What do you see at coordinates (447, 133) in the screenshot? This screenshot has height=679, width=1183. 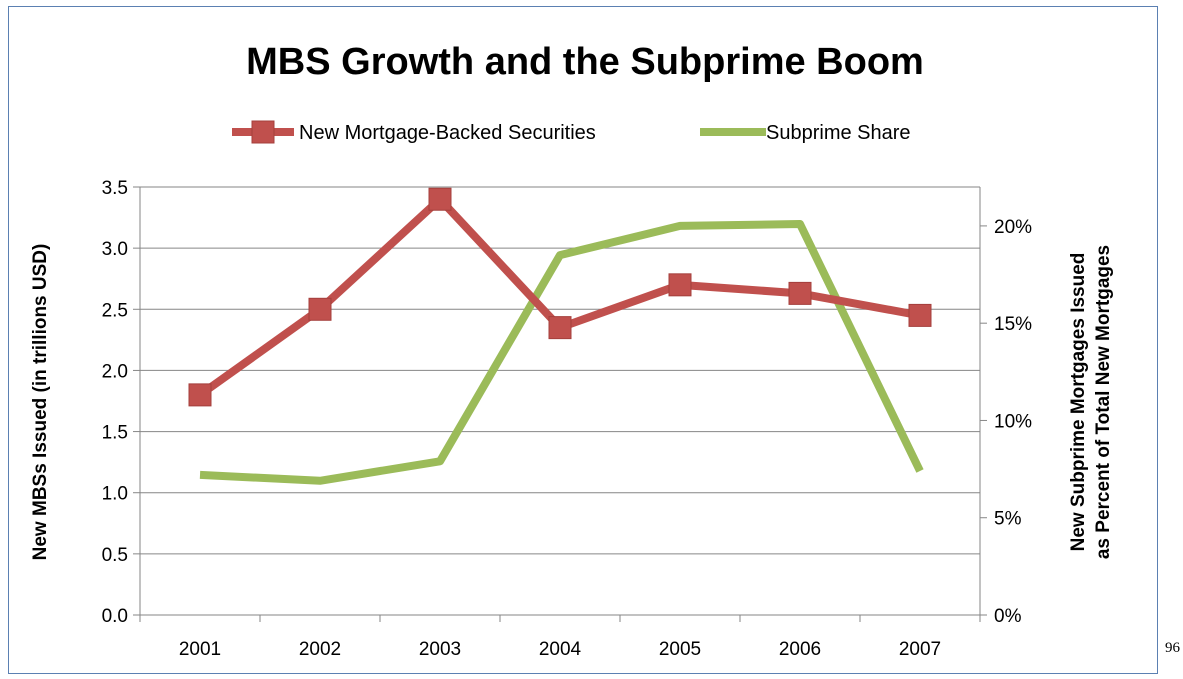 I see `legend-mbs-label: New Mortgage-Backed Securities` at bounding box center [447, 133].